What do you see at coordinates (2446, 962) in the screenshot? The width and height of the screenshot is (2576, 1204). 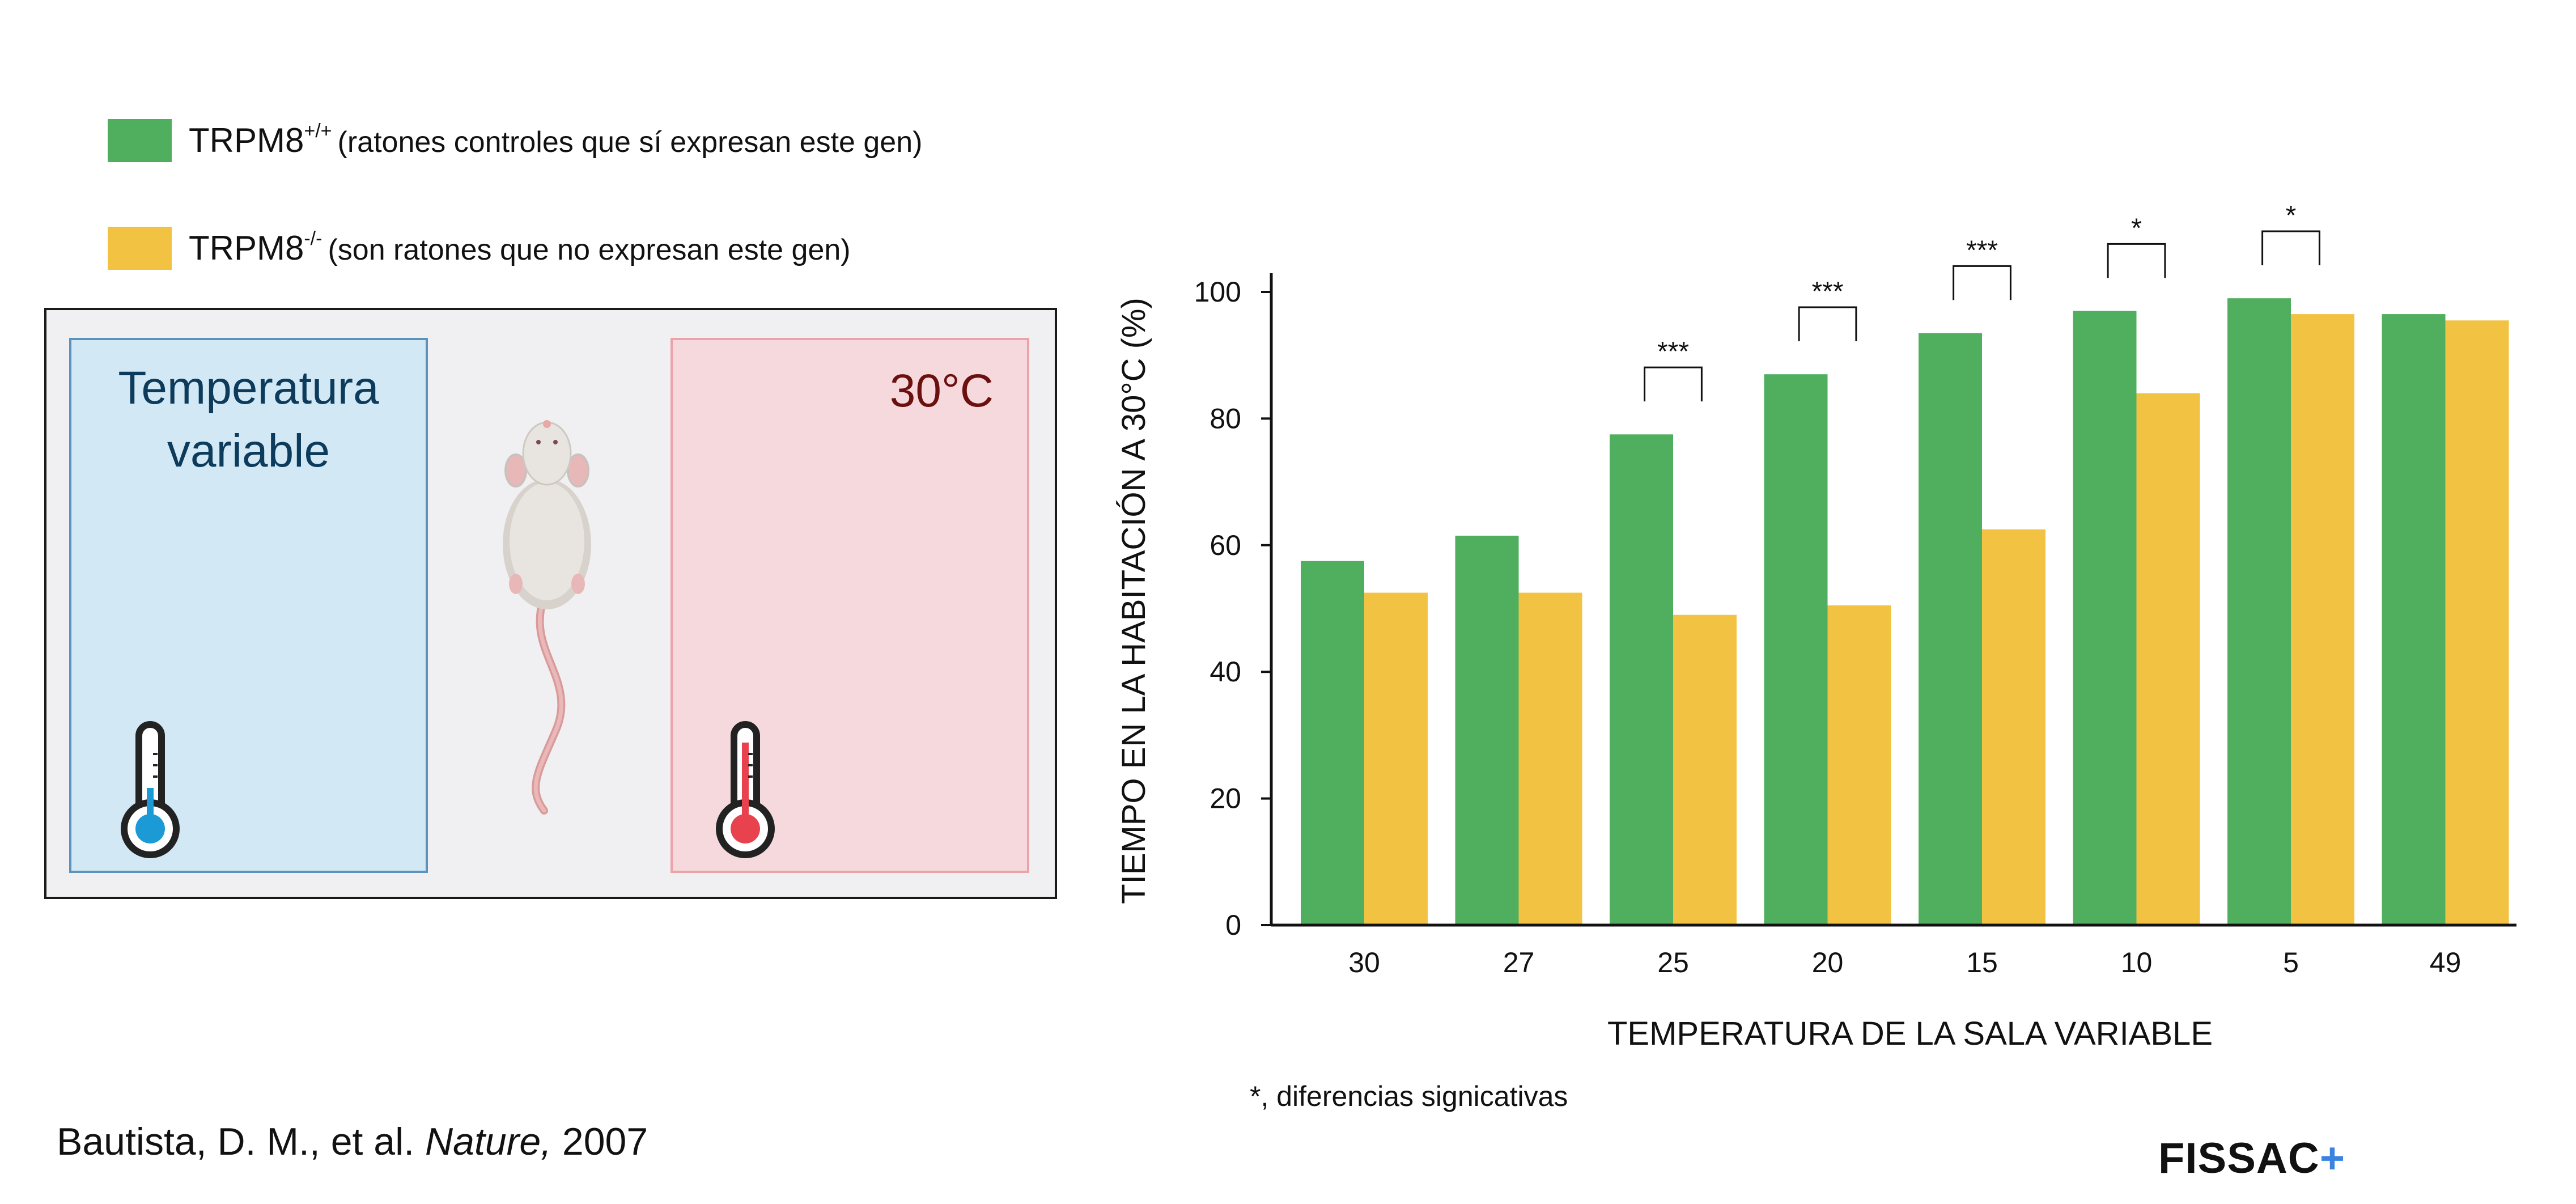 I see `x-tick-label: 49` at bounding box center [2446, 962].